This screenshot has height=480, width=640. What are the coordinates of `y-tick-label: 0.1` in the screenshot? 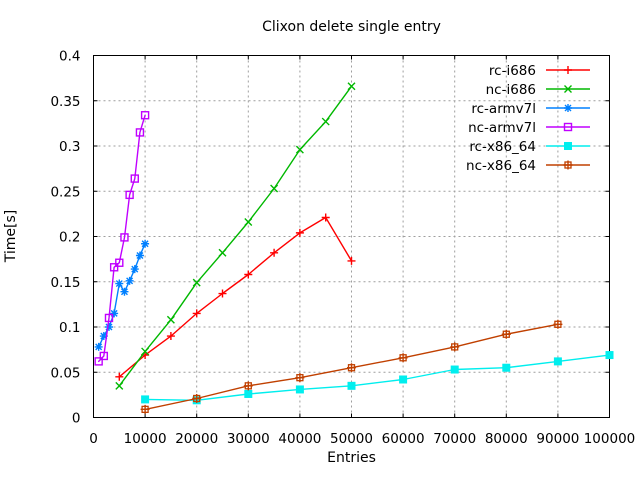 It's located at (69, 328).